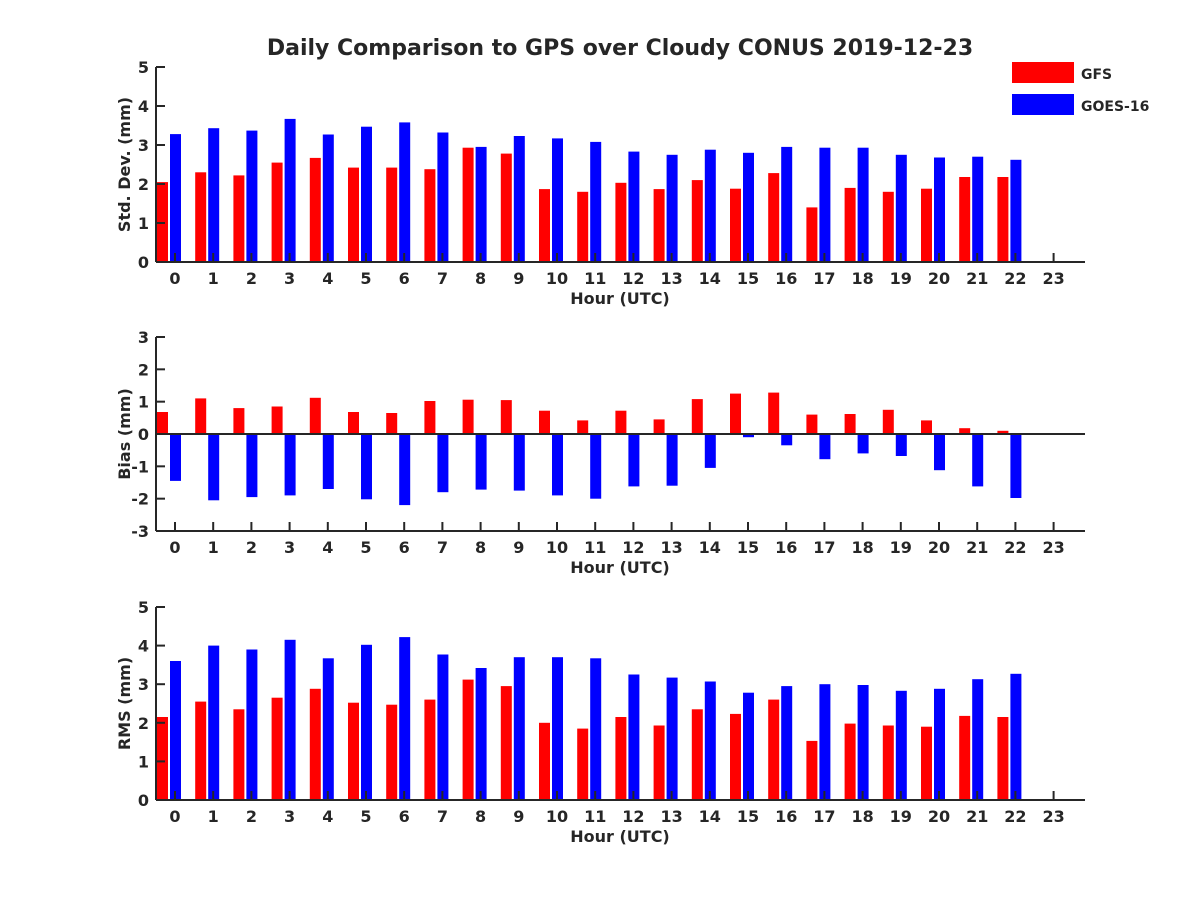 The image size is (1200, 904). What do you see at coordinates (365, 547) in the screenshot?
I see `bias-xtick-label-5: 5` at bounding box center [365, 547].